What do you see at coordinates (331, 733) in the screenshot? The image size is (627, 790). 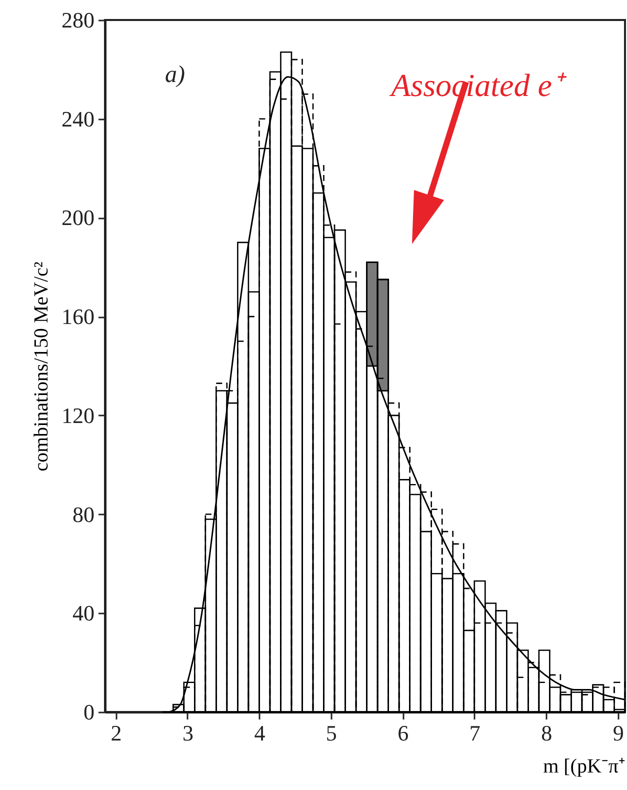 I see `x-tick-label: 5` at bounding box center [331, 733].